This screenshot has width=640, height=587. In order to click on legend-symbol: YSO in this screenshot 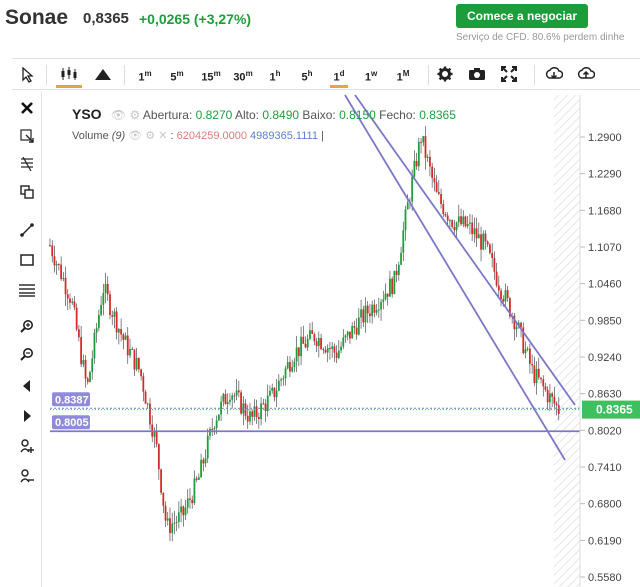, I will do `click(87, 114)`.